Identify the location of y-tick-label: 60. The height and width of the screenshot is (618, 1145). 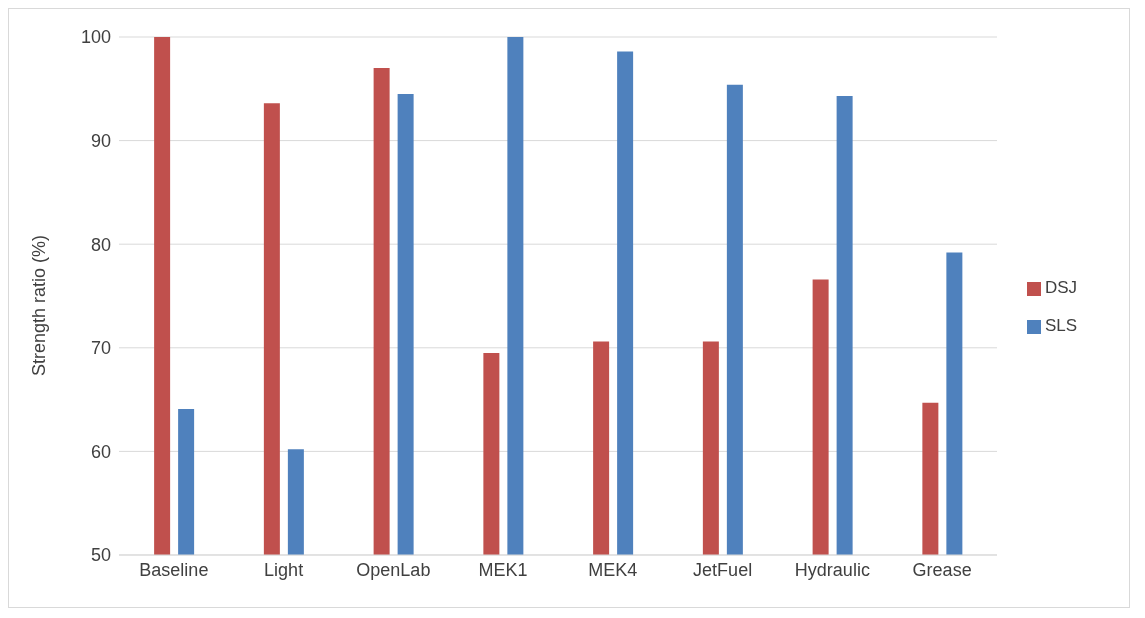
(100, 451).